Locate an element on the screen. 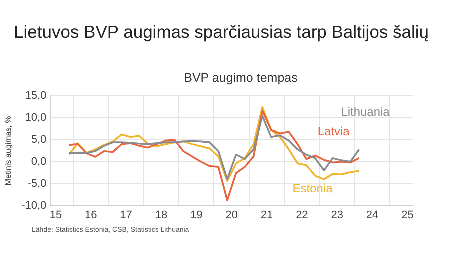  y-axis-title: Metinis augimas, % is located at coordinates (9, 151).